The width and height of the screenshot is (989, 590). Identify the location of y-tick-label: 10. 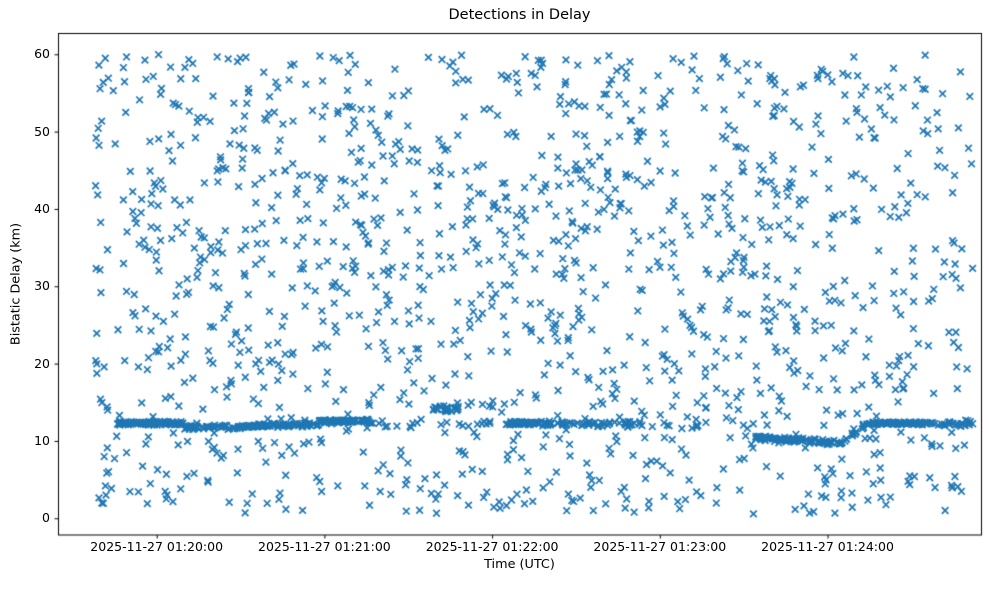
(42, 440).